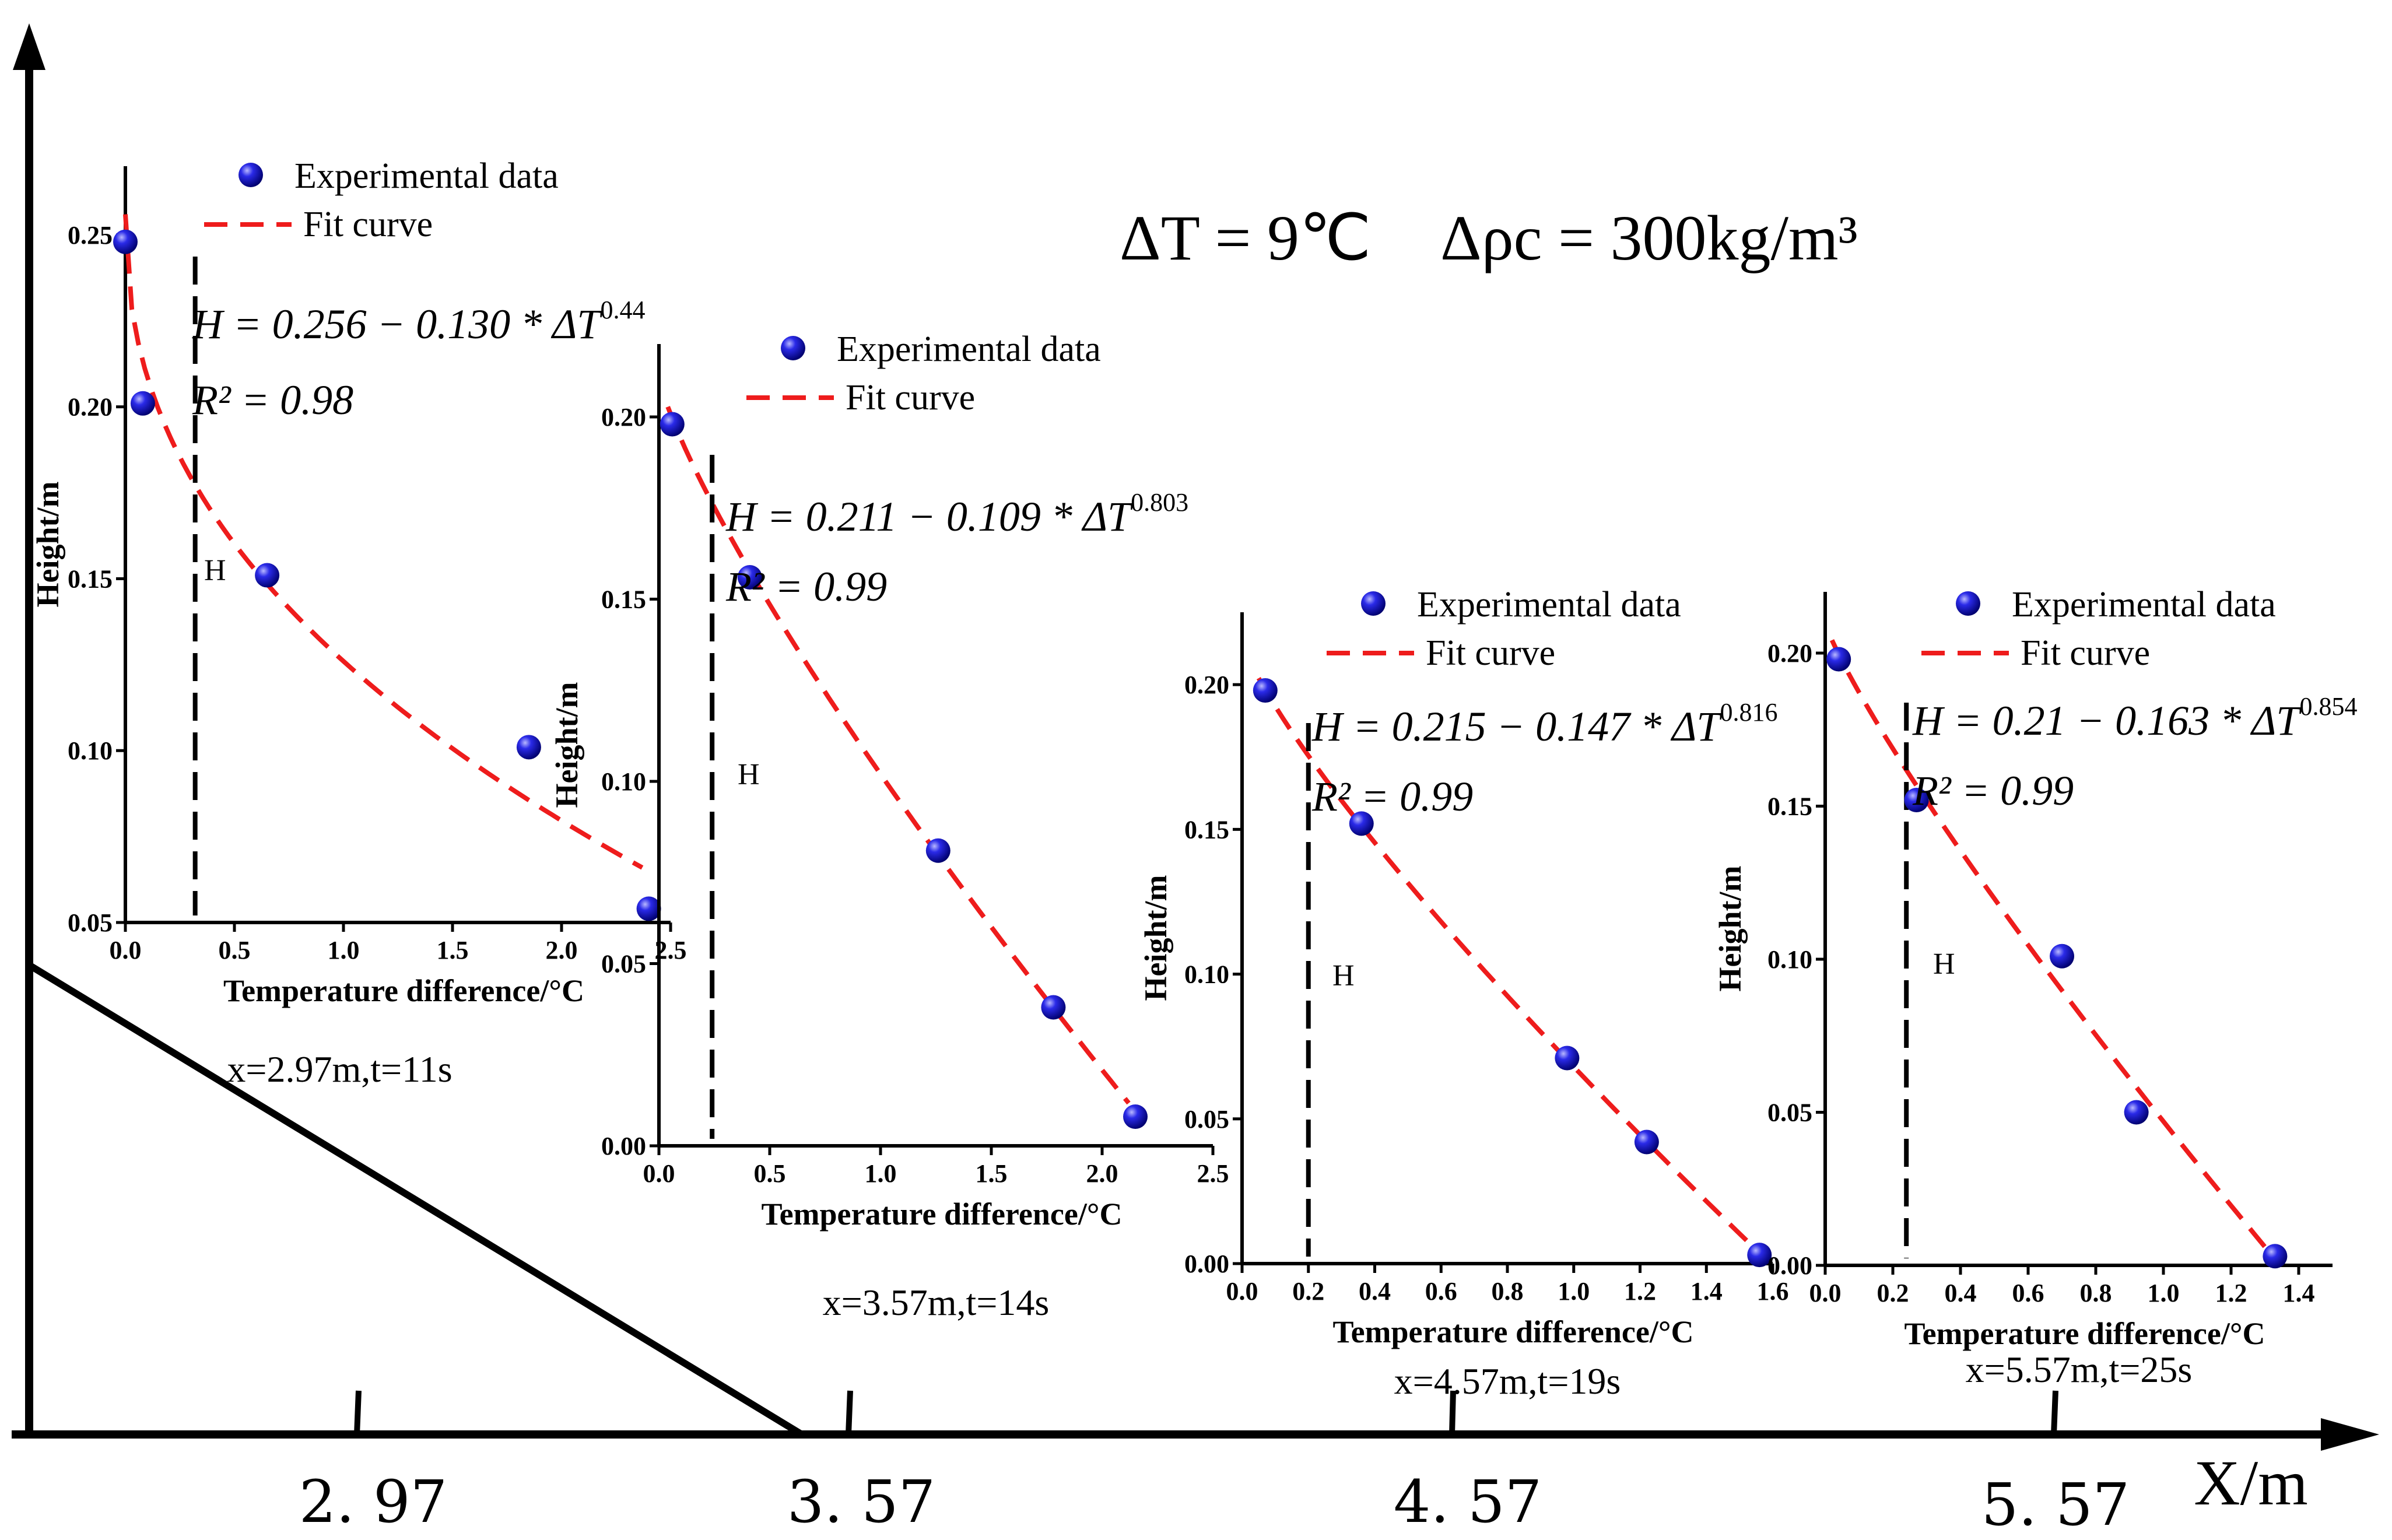 Image resolution: width=2392 pixels, height=1540 pixels. I want to click on main-x-arrow, so click(2350, 1435).